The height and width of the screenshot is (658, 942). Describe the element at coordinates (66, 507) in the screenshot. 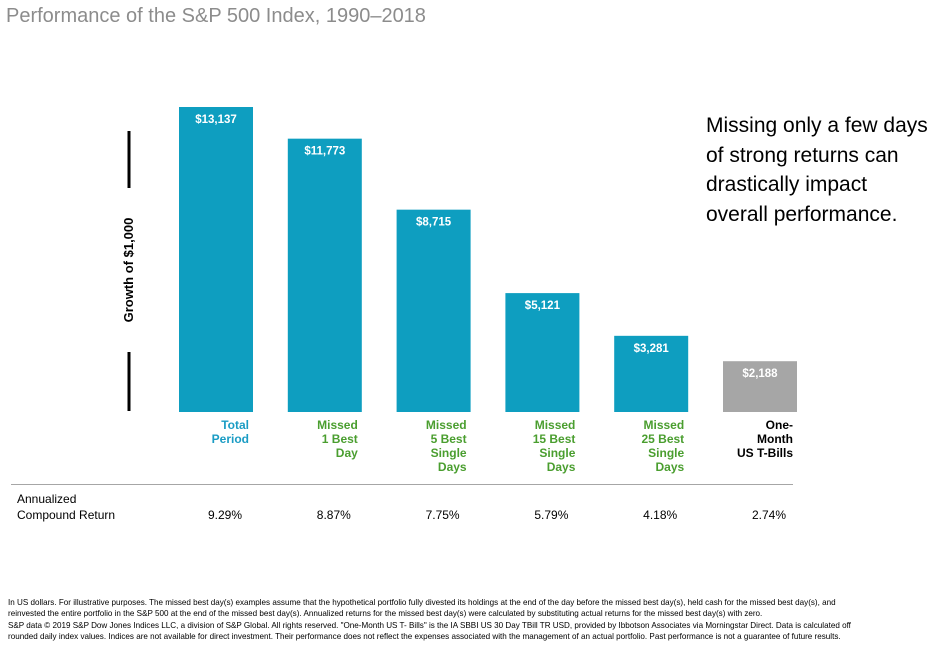

I see `returns-row-label: Annualized Compound Return` at that location.